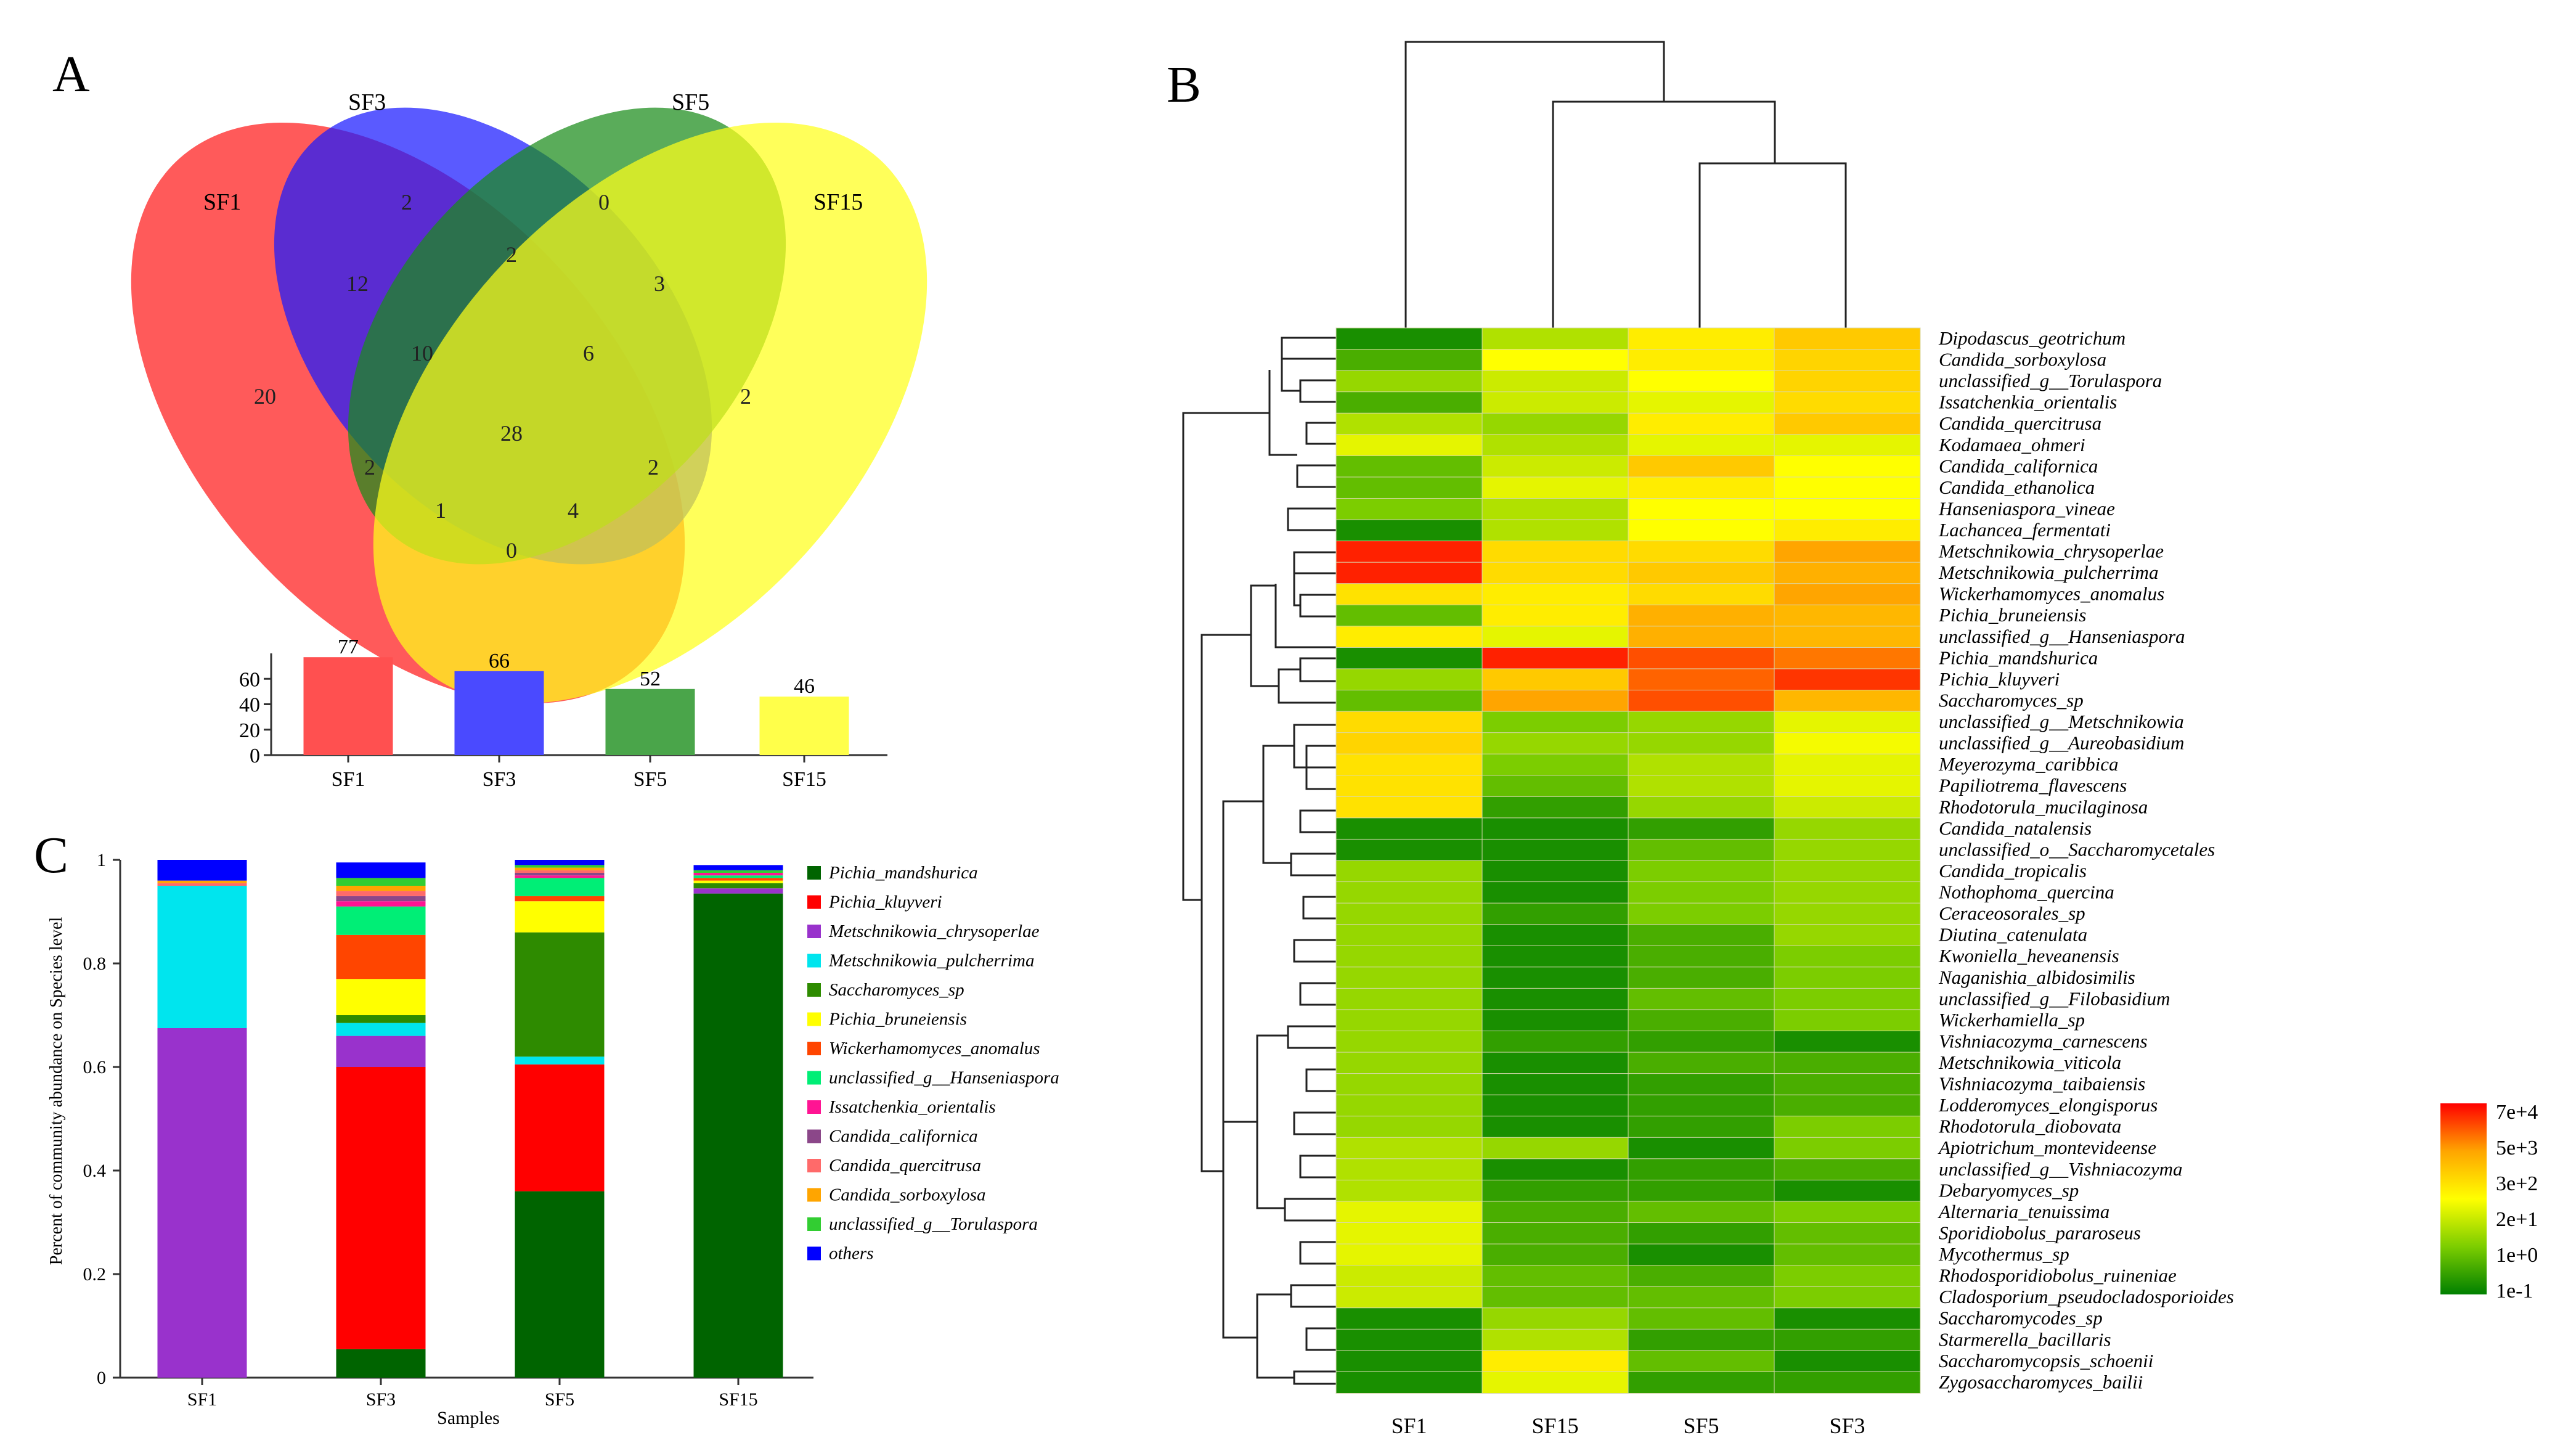 The width and height of the screenshot is (2576, 1451). I want to click on c-segment-sf3-pichia-bruneiensis, so click(381, 997).